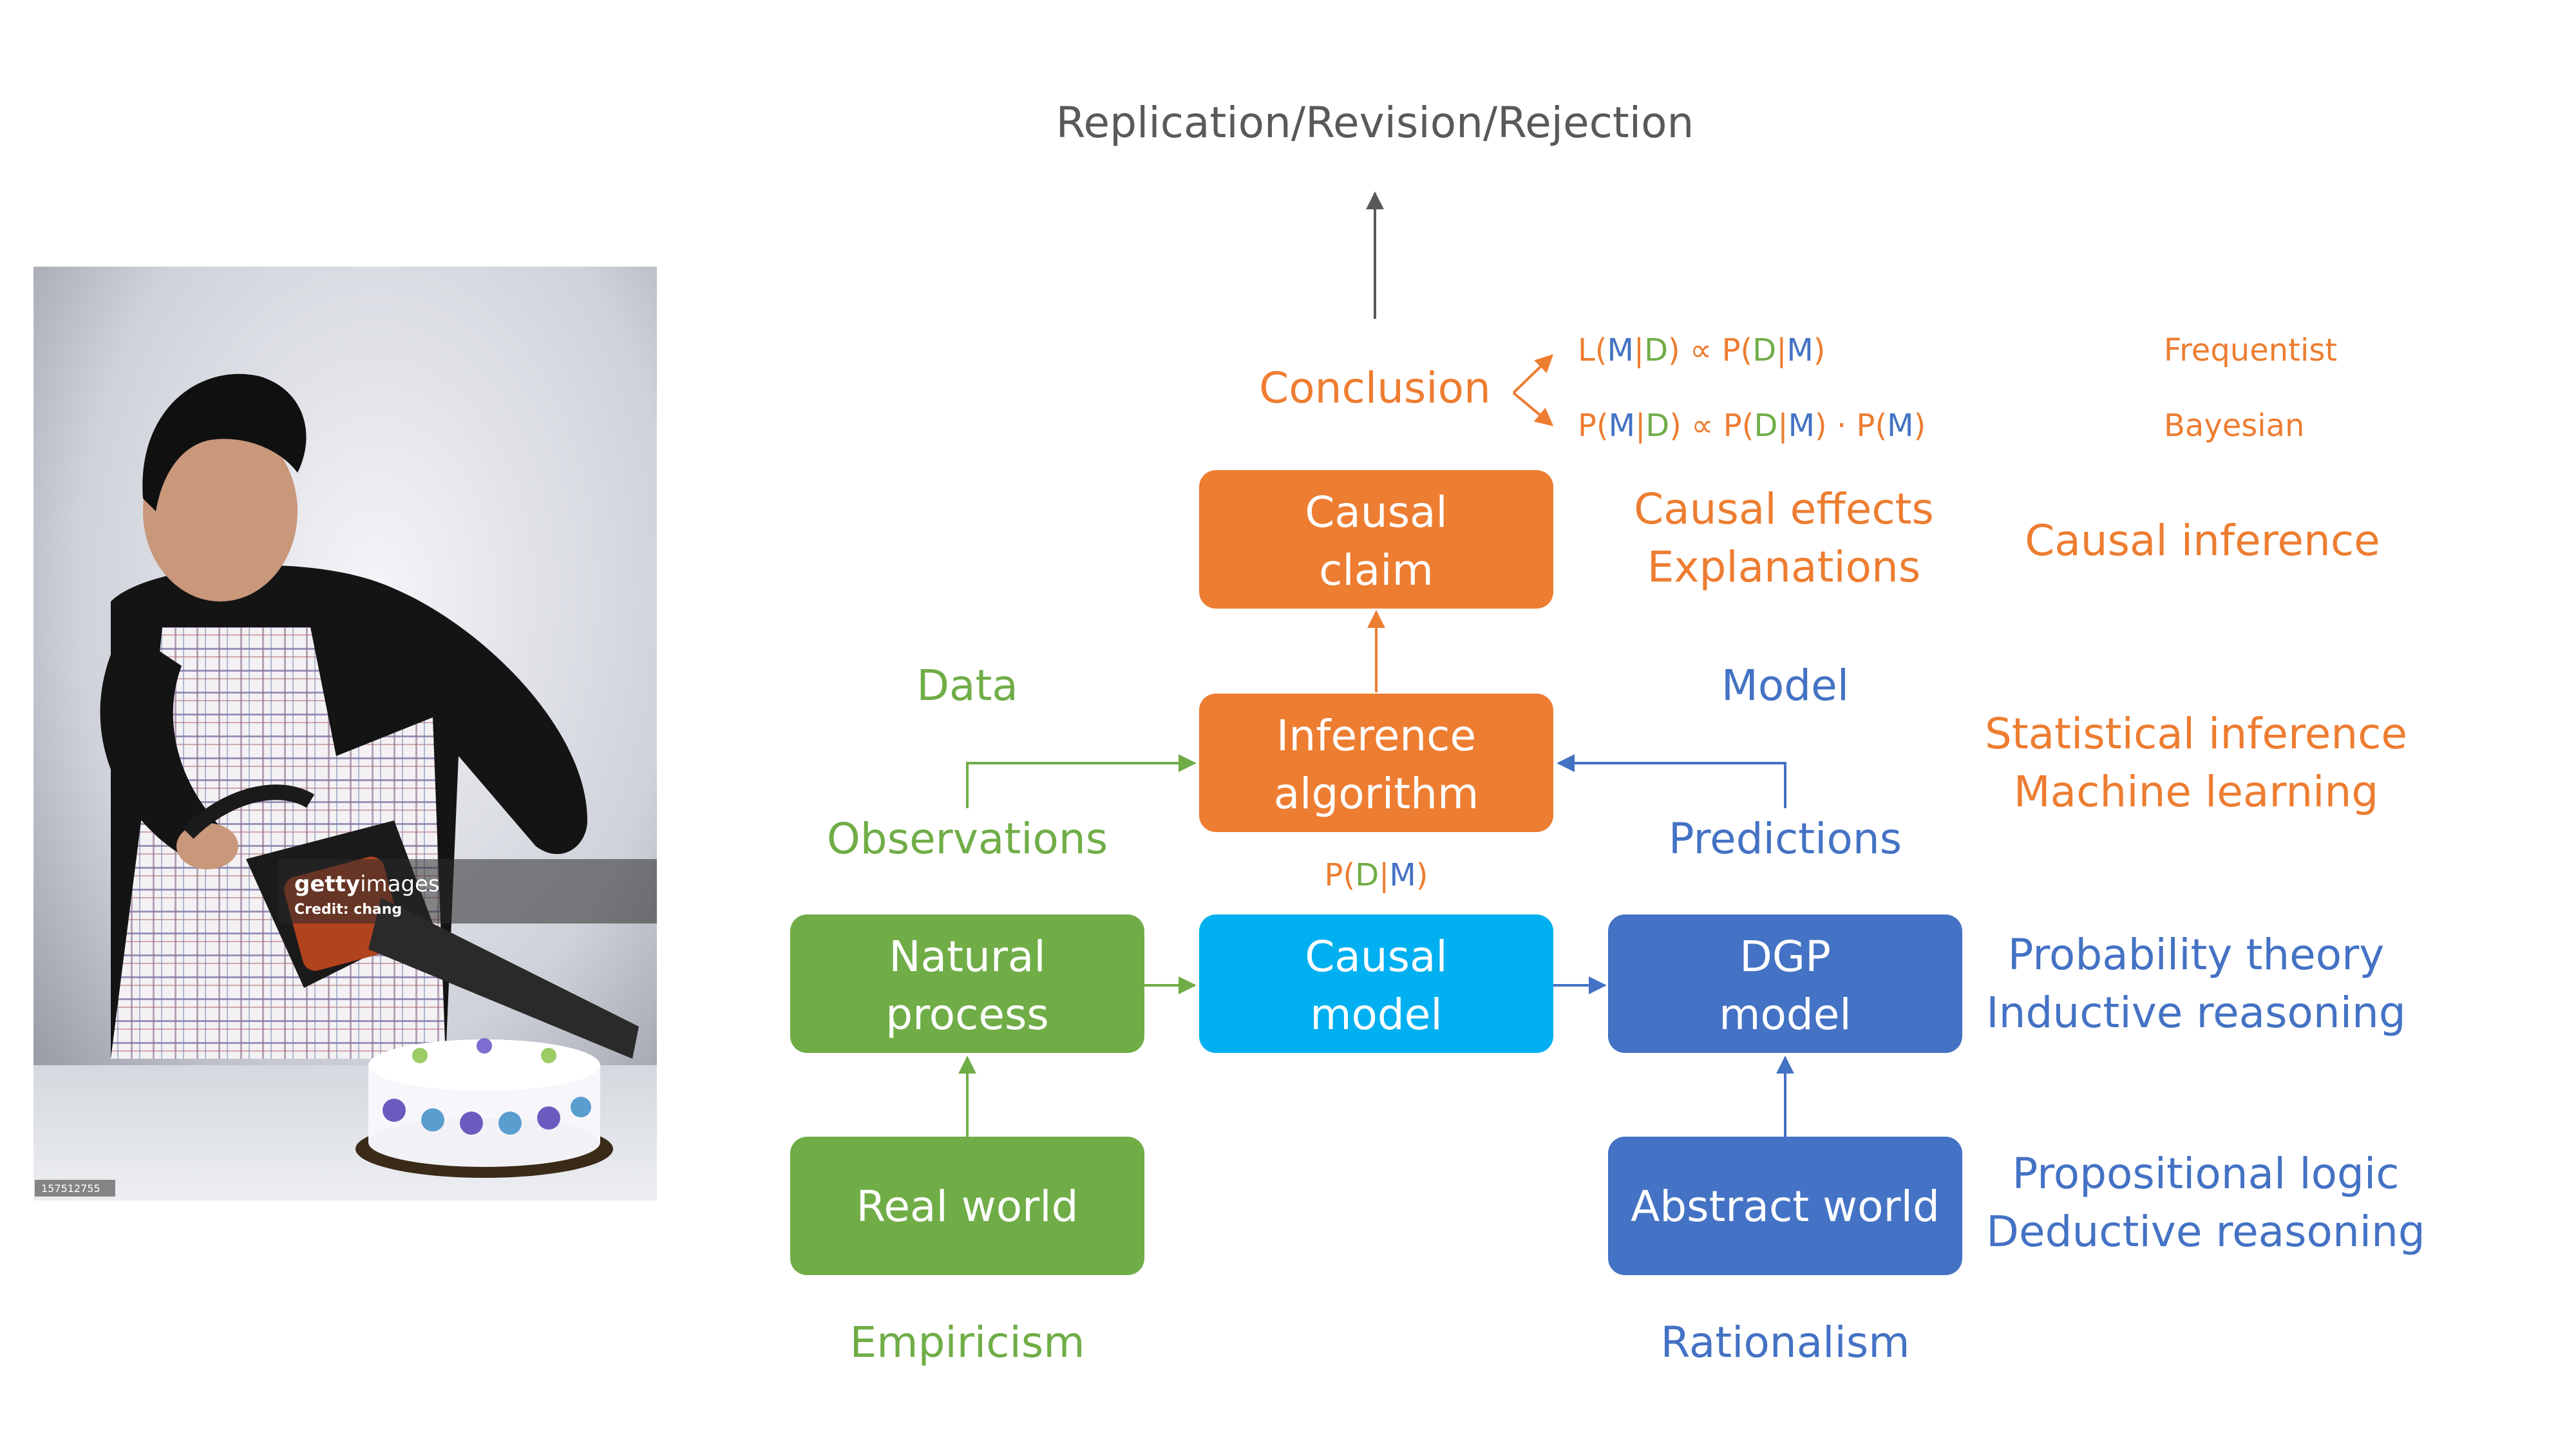 The image size is (2576, 1449). What do you see at coordinates (2205, 1173) in the screenshot?
I see `propositional-logic-label: Propositional logic` at bounding box center [2205, 1173].